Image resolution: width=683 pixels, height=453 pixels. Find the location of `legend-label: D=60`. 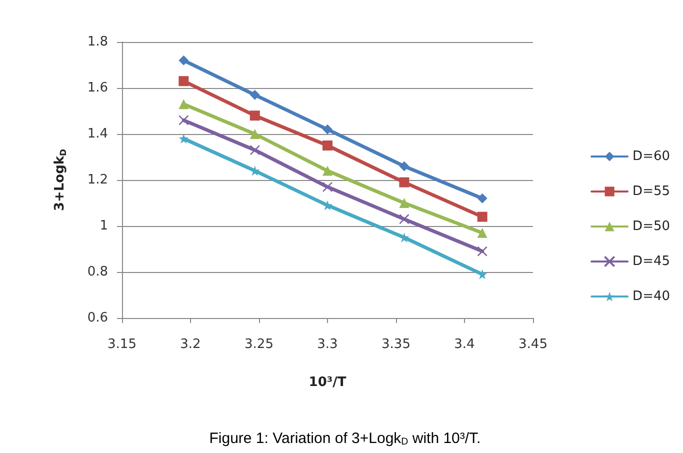

legend-label: D=60 is located at coordinates (651, 156).